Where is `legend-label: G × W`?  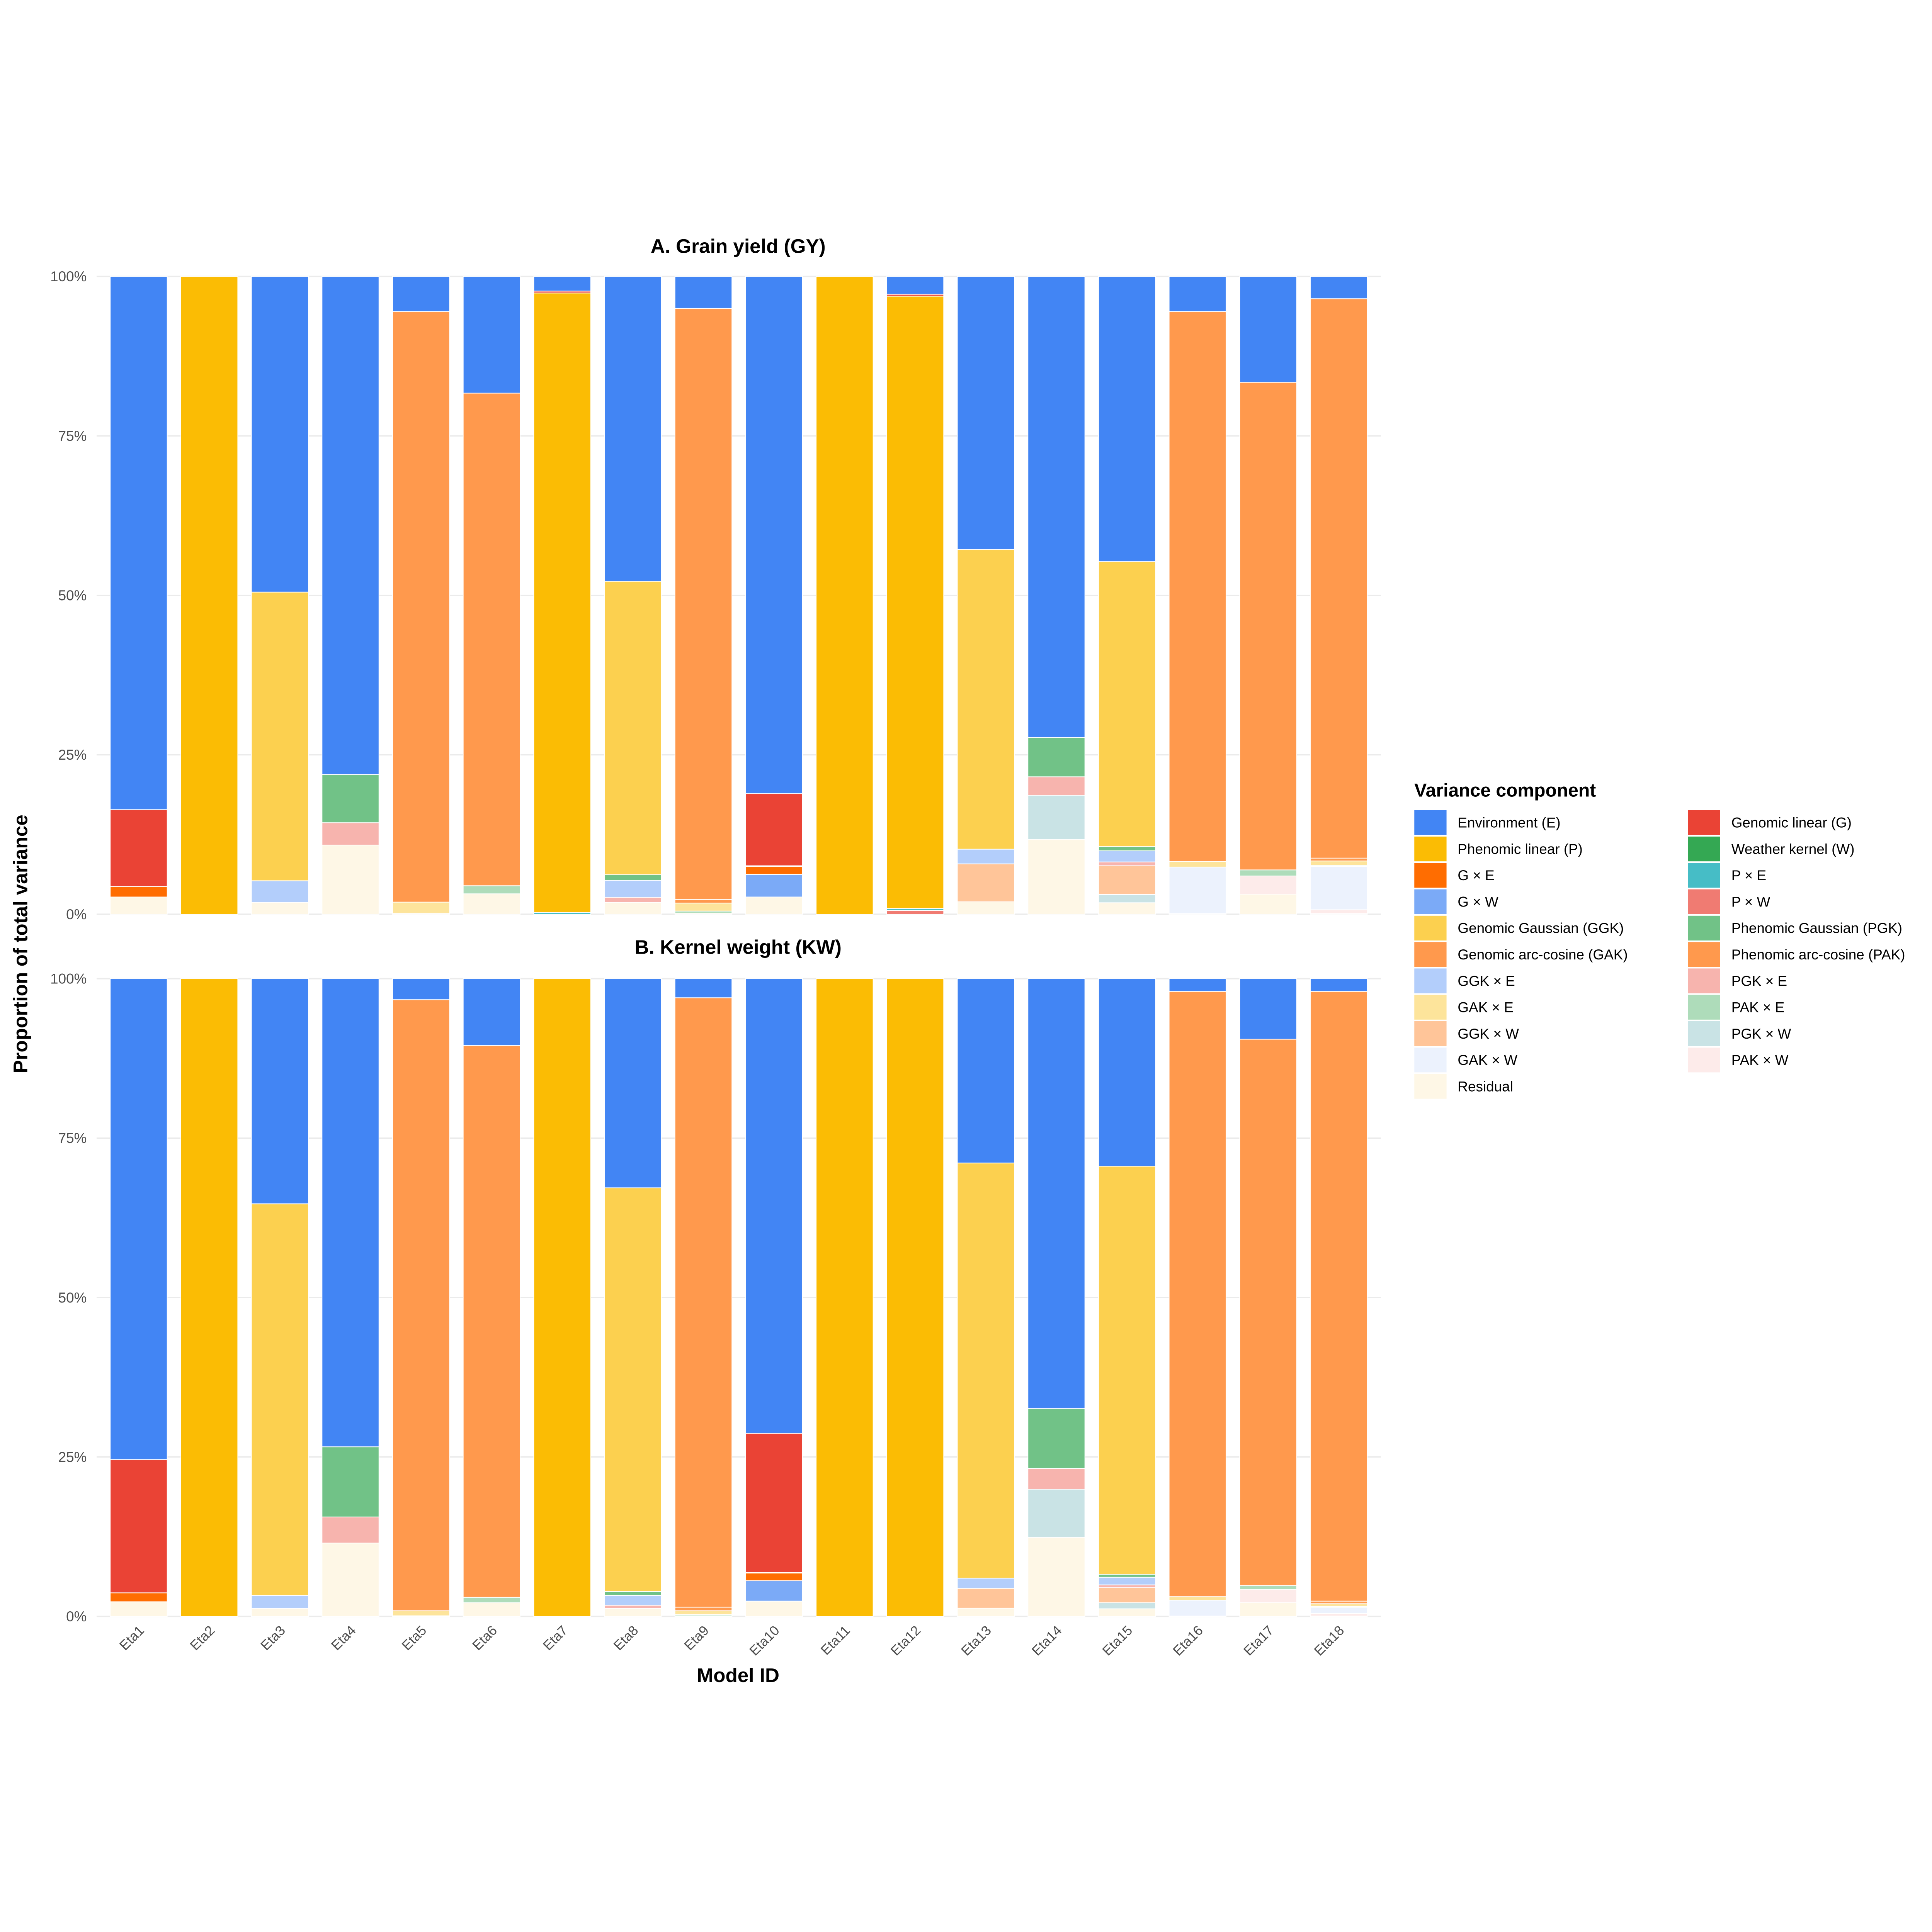 legend-label: G × W is located at coordinates (1478, 902).